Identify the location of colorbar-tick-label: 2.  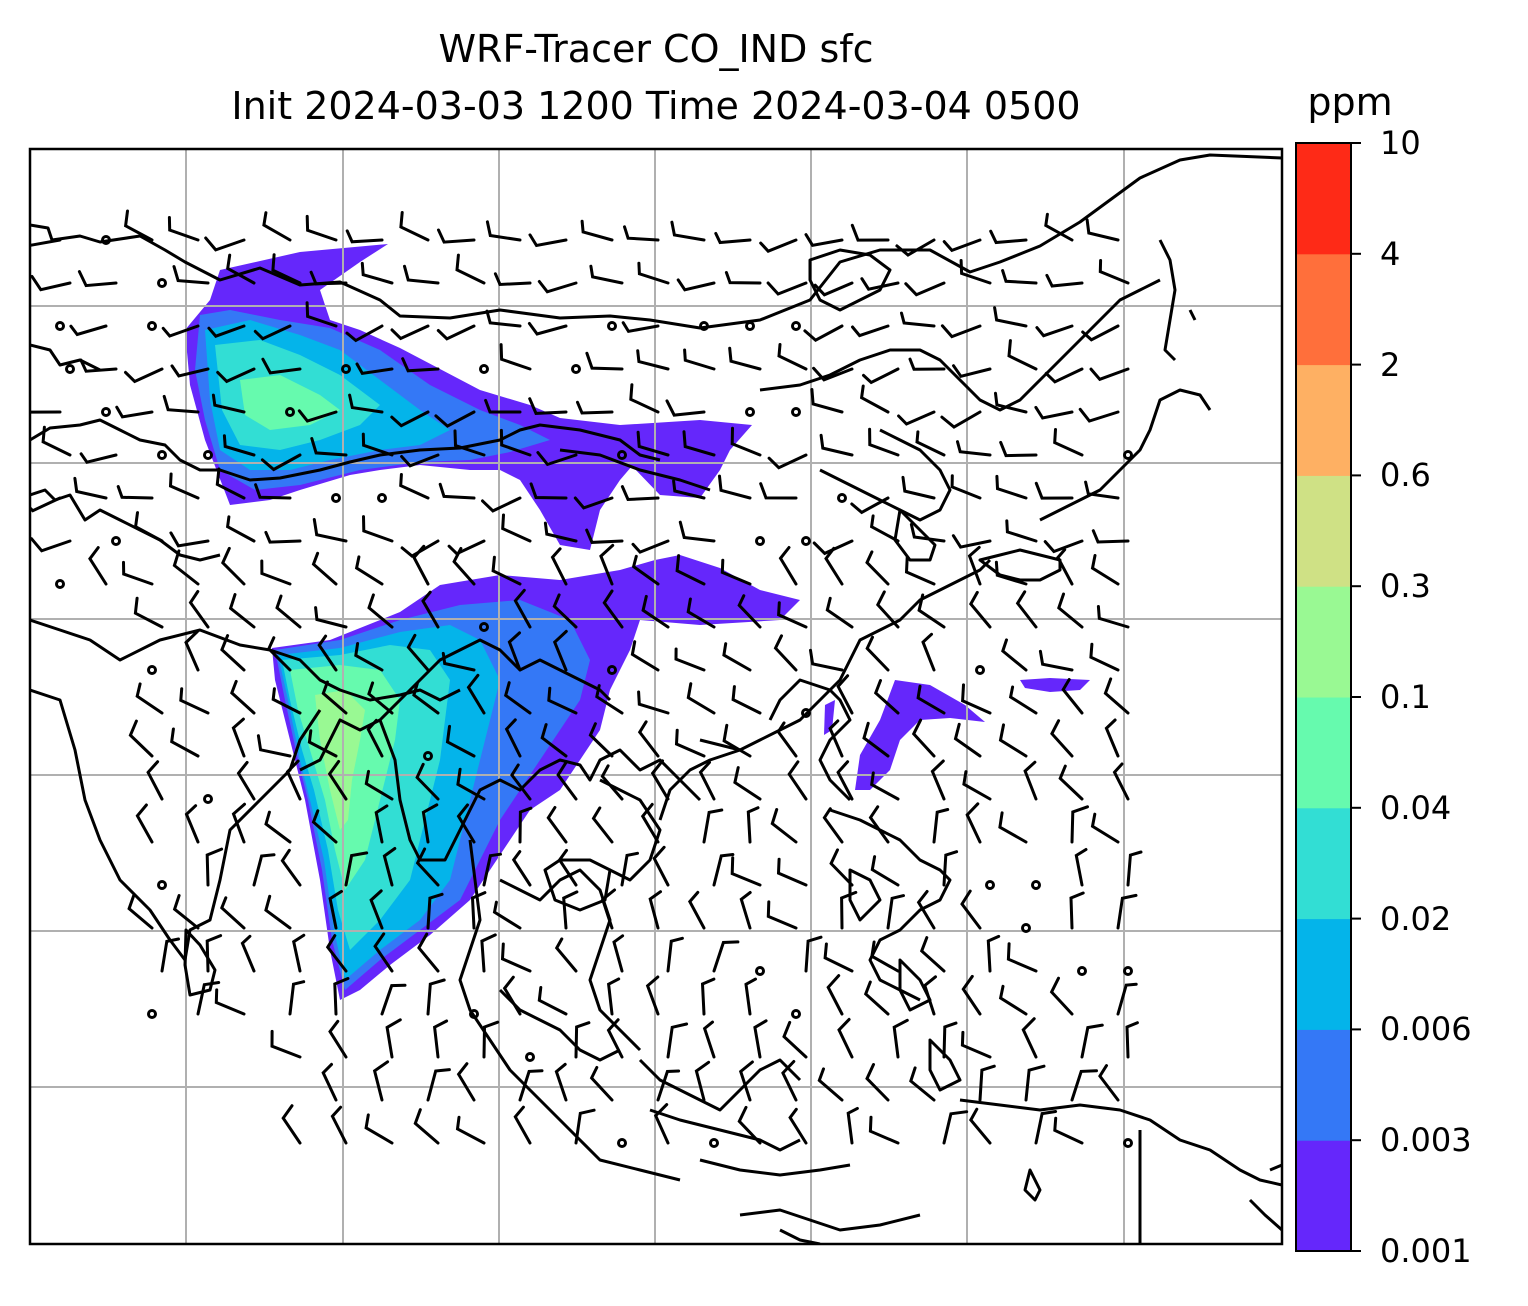
(1390, 364).